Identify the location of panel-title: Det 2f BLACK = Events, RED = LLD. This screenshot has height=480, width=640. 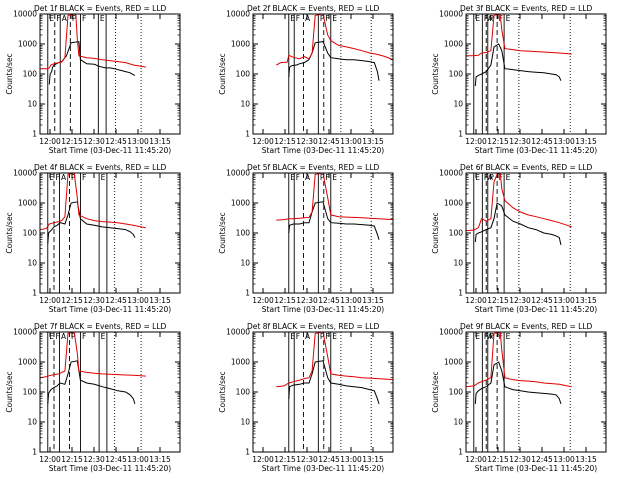
(313, 8).